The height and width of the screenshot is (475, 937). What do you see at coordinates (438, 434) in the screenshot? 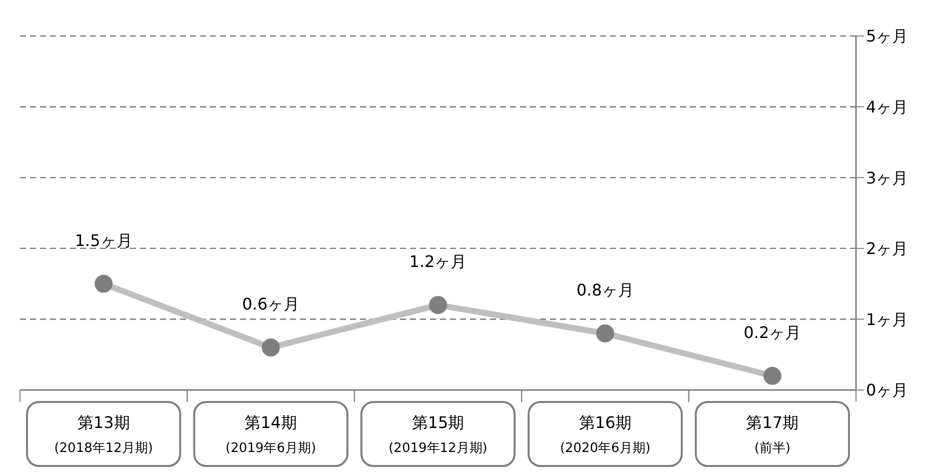
I see `x-tick-label: 第15期 (2019年12月期)` at bounding box center [438, 434].